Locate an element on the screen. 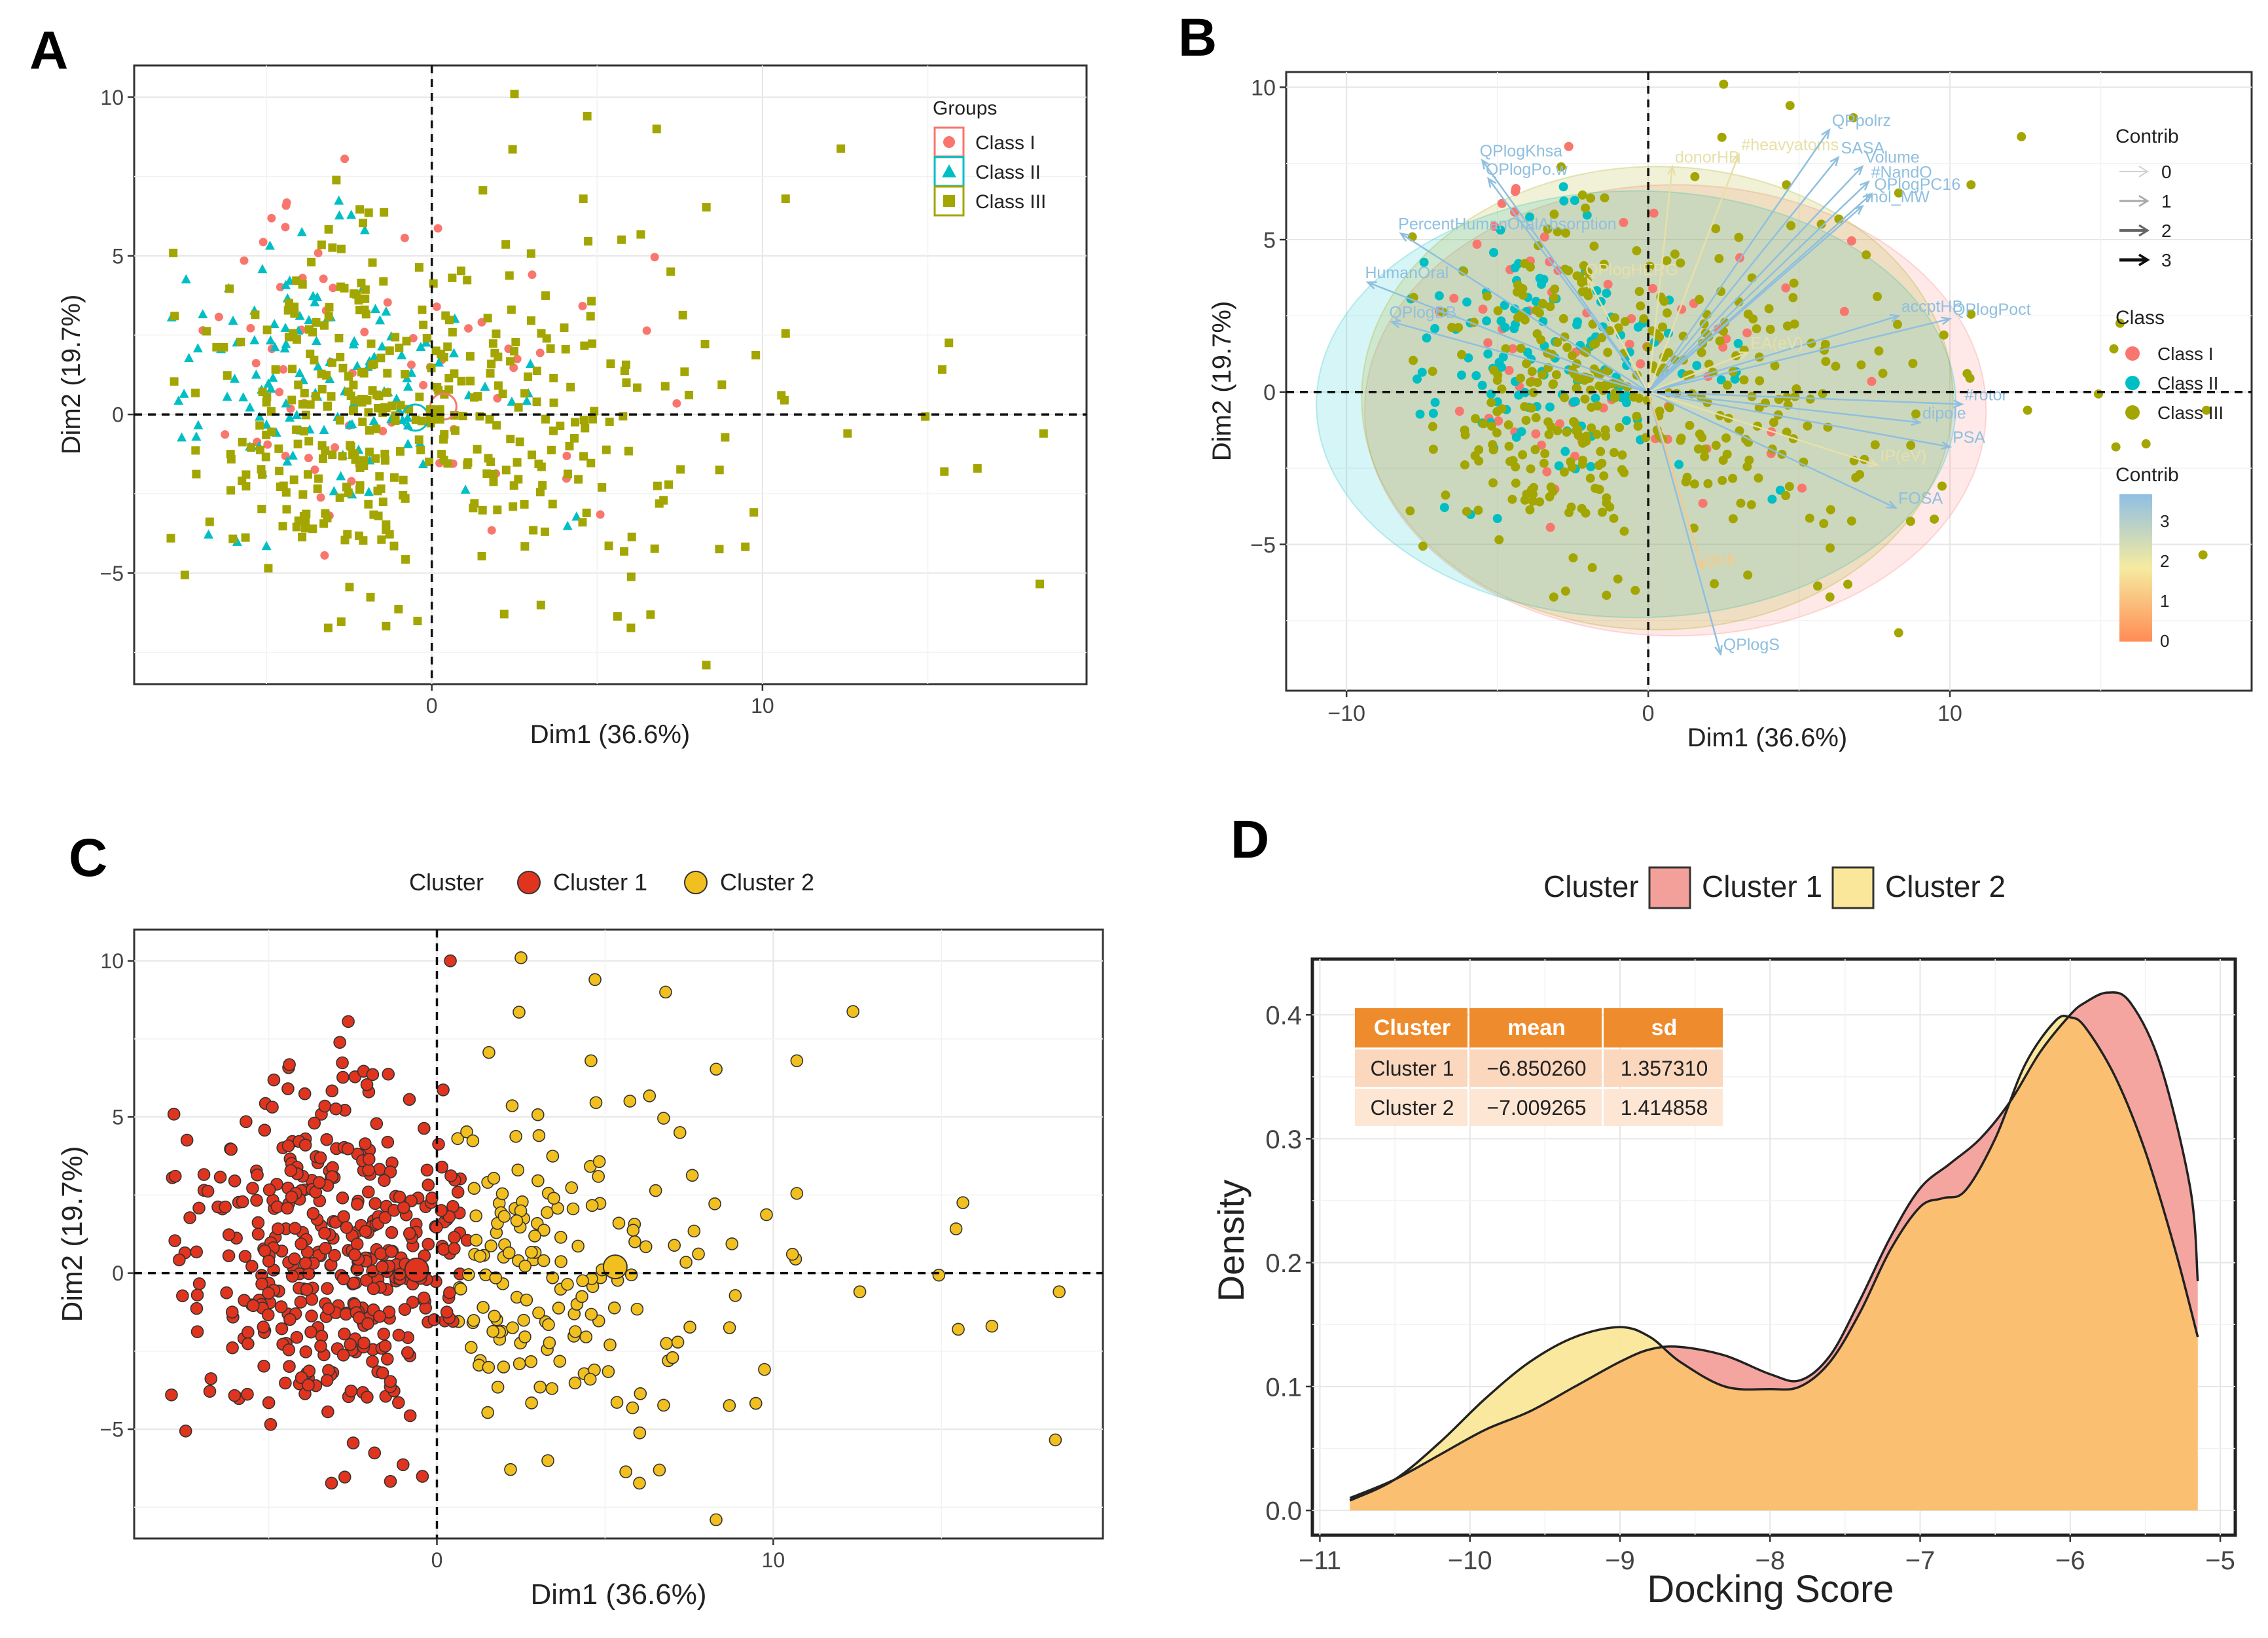 This screenshot has width=2268, height=1638. legend-gradient-tick: 0 is located at coordinates (2164, 641).